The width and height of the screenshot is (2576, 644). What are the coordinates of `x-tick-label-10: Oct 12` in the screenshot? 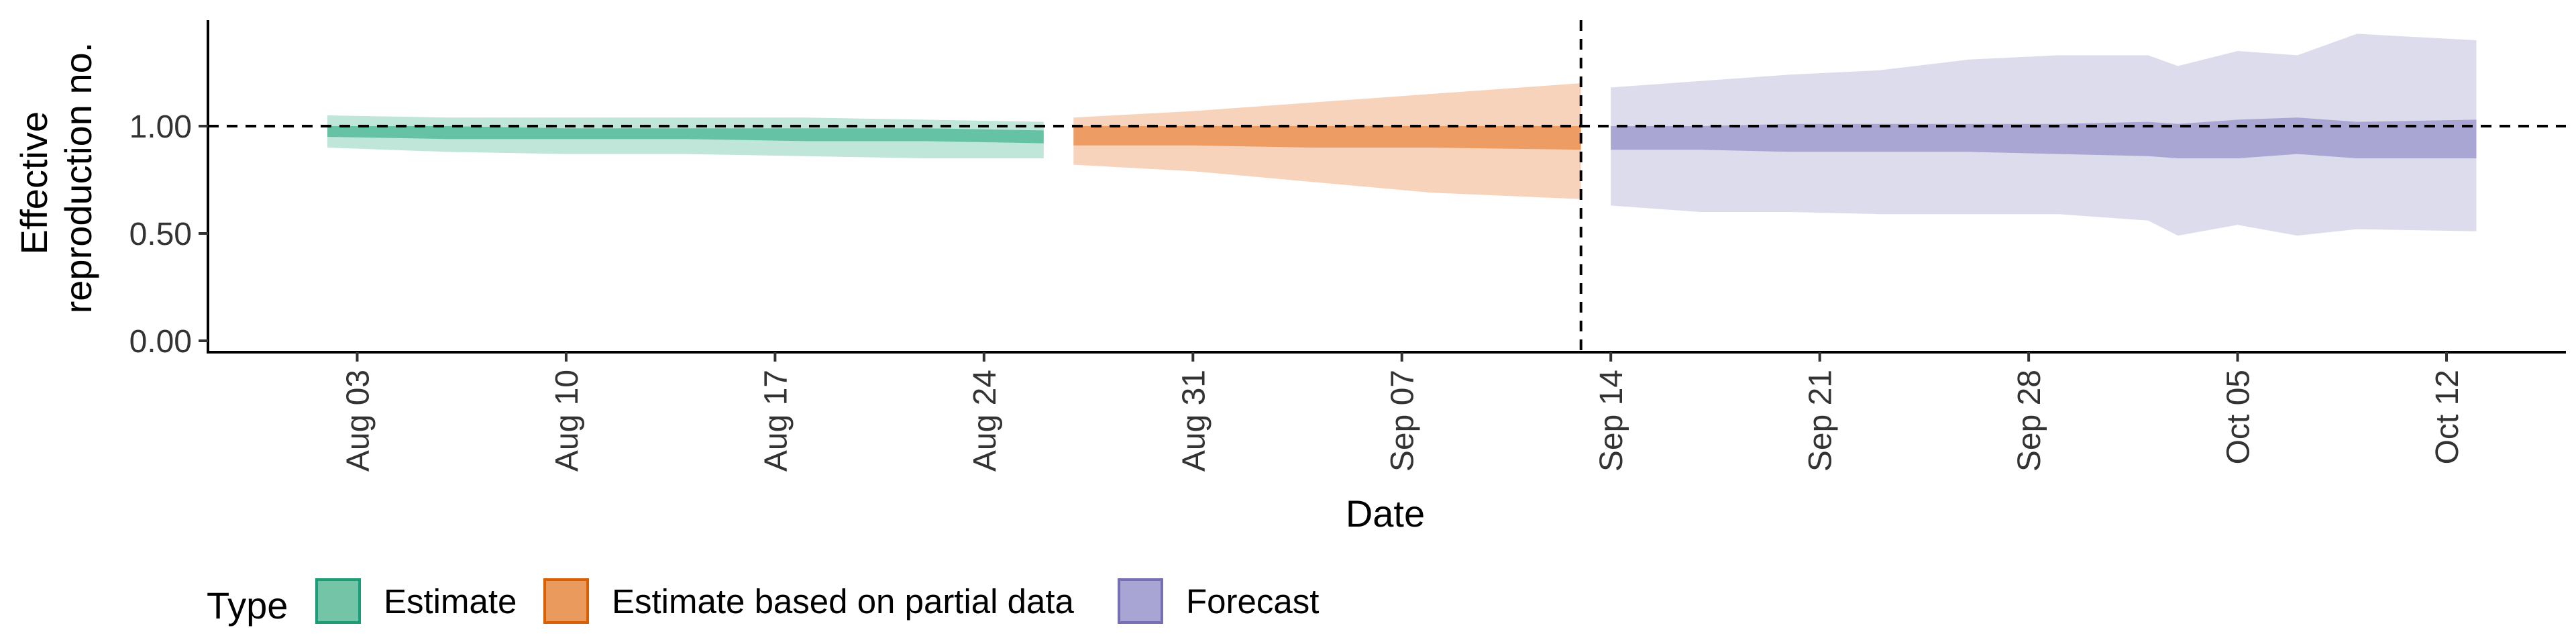 It's located at (2447, 417).